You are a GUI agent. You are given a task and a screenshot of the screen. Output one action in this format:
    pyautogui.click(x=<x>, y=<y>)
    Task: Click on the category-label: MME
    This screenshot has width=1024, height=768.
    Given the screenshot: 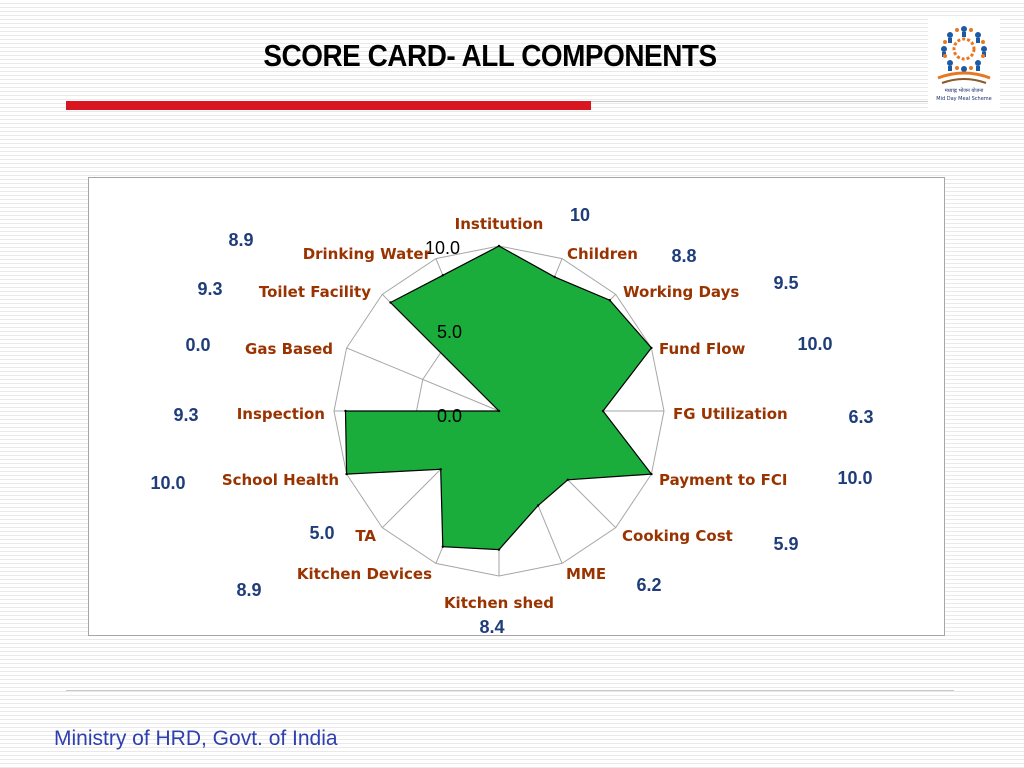 What is the action you would take?
    pyautogui.click(x=586, y=574)
    